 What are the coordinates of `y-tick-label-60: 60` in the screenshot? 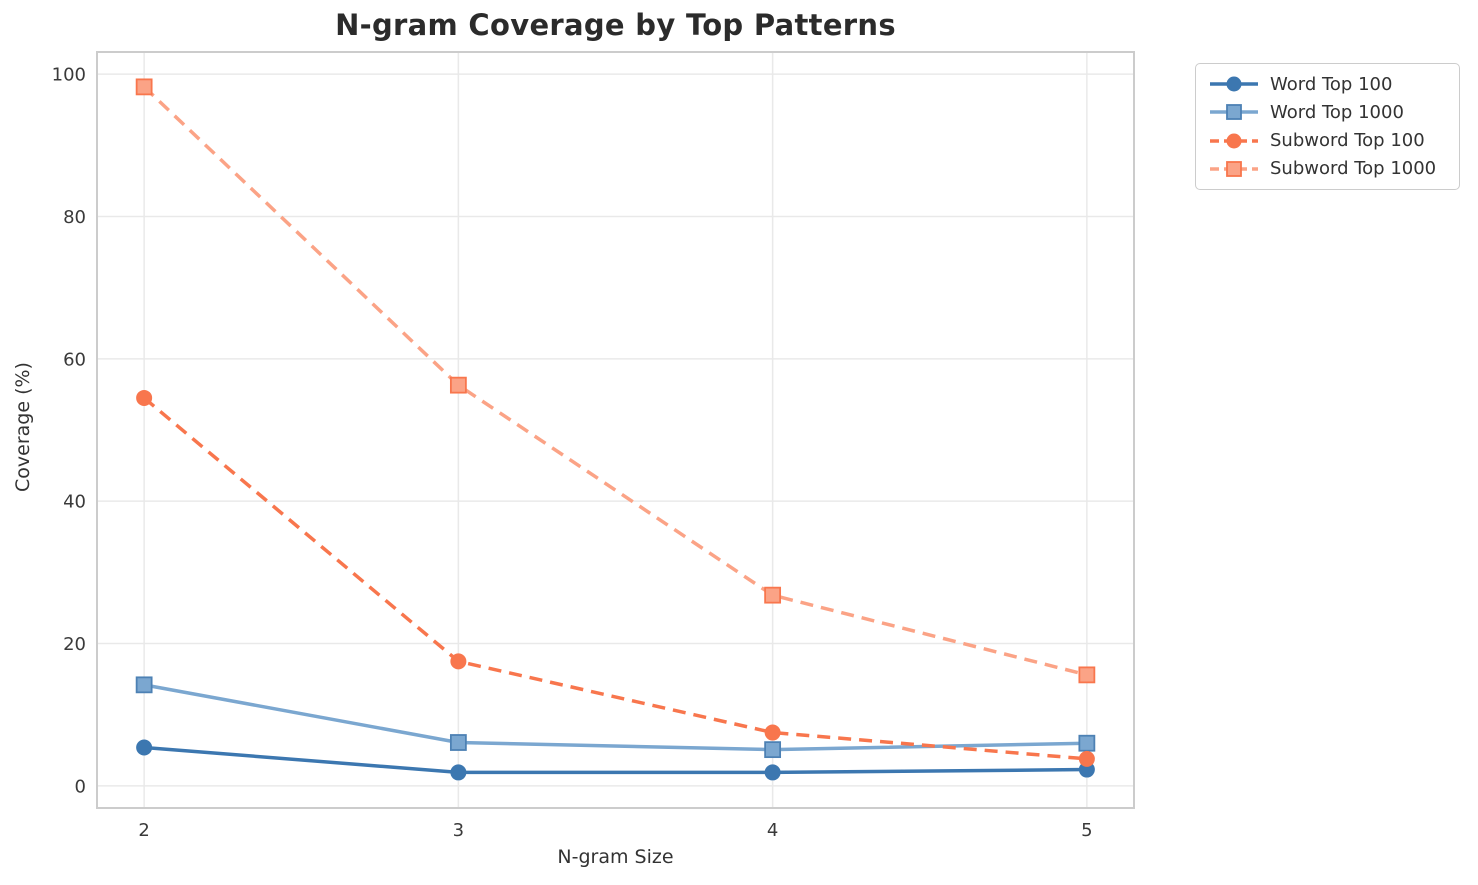 It's located at (74, 359).